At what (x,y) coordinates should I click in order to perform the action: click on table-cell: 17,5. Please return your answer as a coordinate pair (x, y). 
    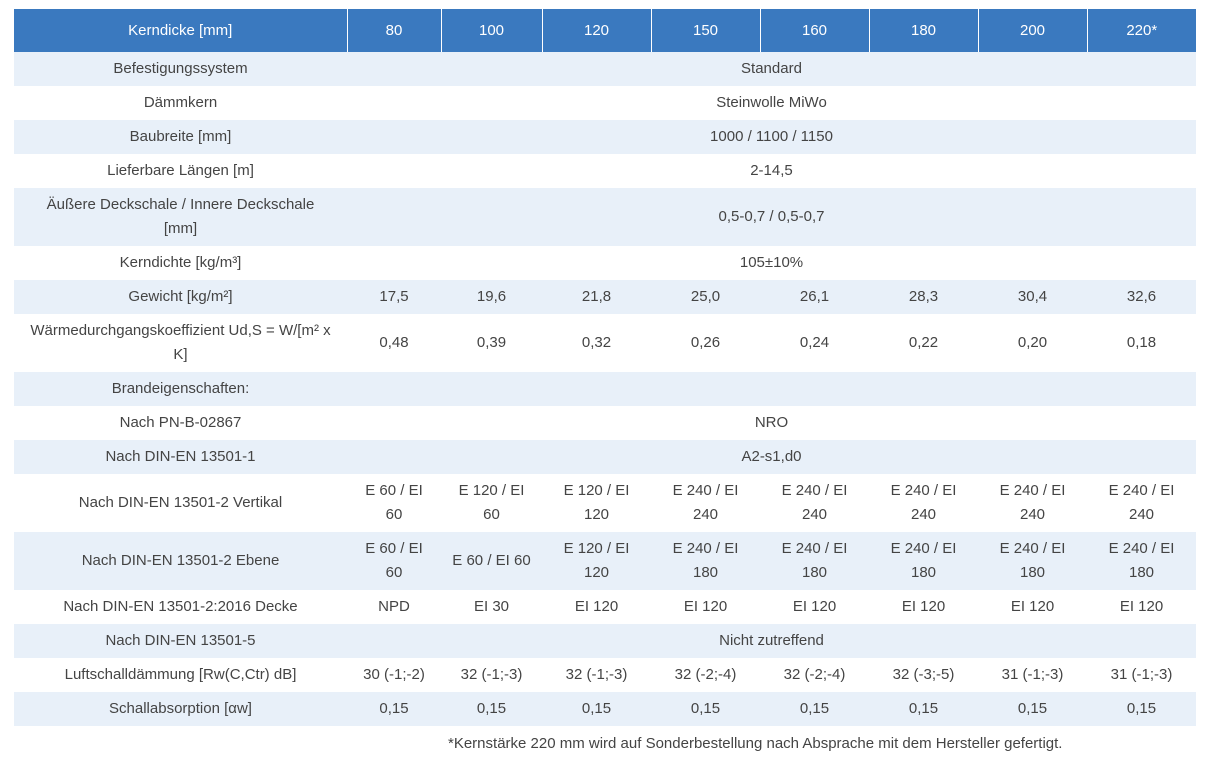
    Looking at the image, I should click on (394, 297).